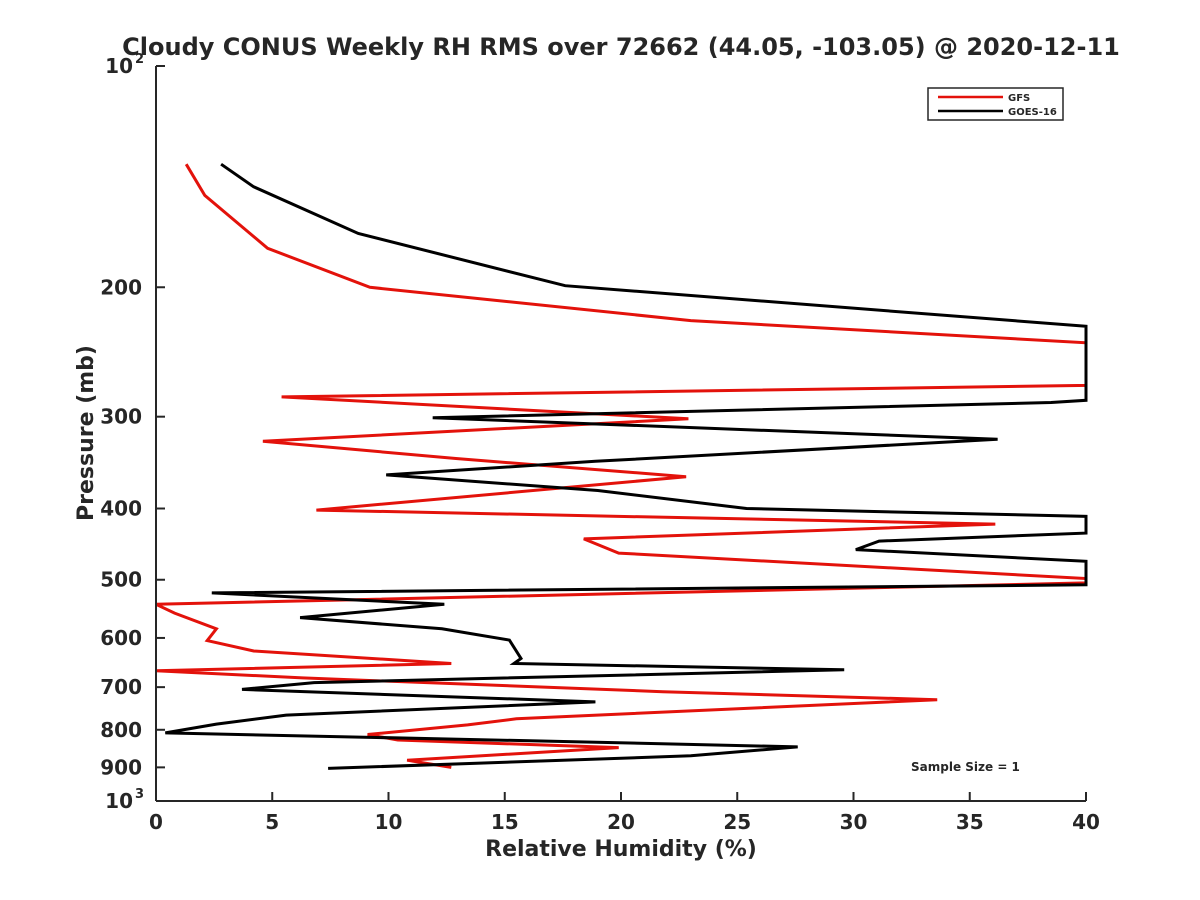 This screenshot has height=900, width=1200. Describe the element at coordinates (121, 687) in the screenshot. I see `y-tick-label: 700` at that location.